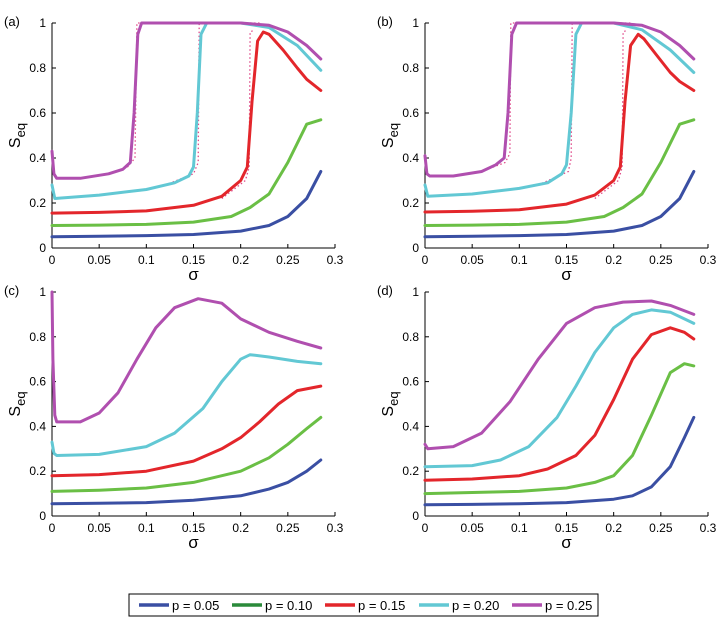 This screenshot has height=620, width=727. Describe the element at coordinates (195, 605) in the screenshot. I see `legend-label-p005: p = 0.05` at that location.